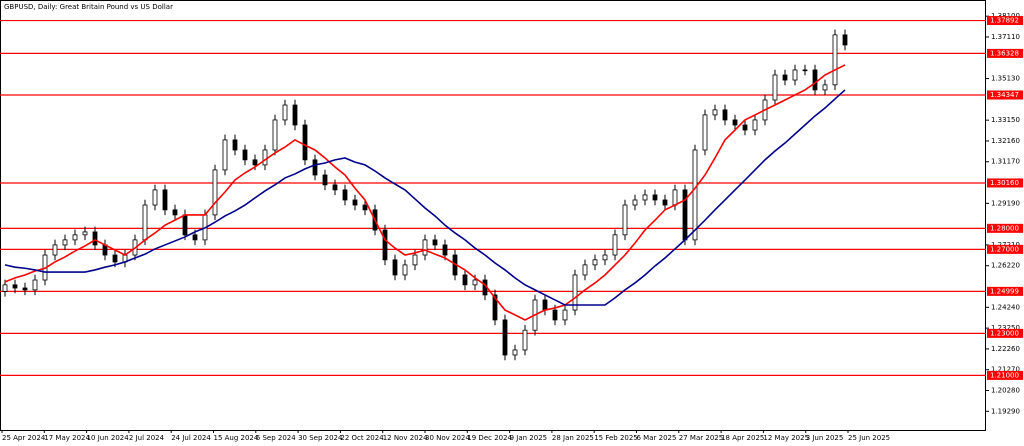 The height and width of the screenshot is (446, 1024). I want to click on x-tick-label: 15 Feb 2025, so click(616, 438).